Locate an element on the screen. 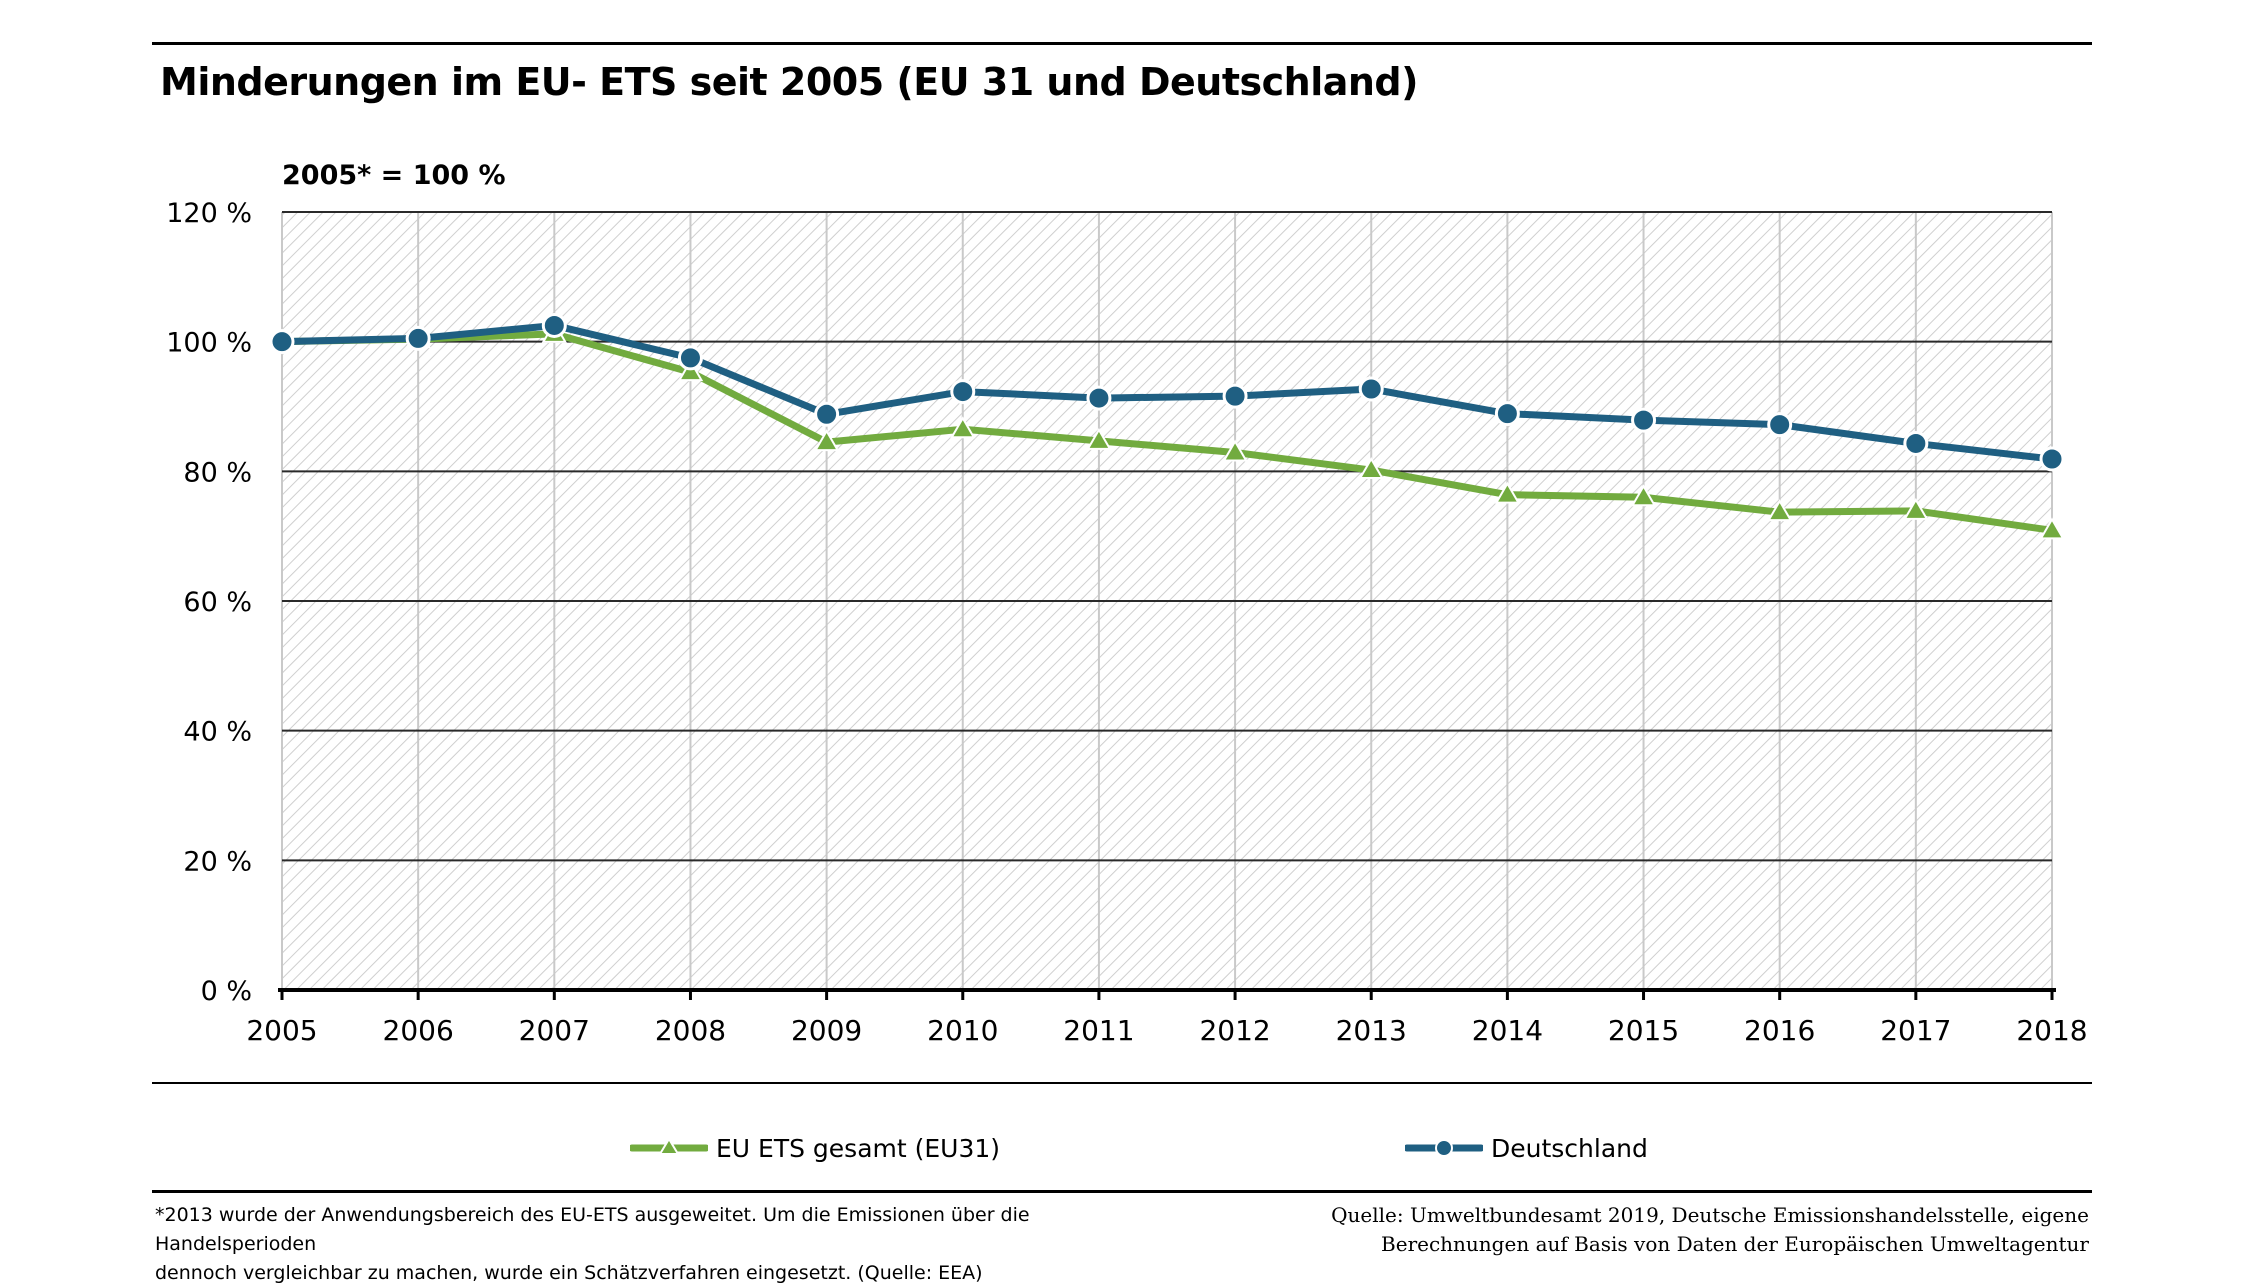 This screenshot has width=2244, height=1288. legend-item-eu: EU ETS gesamt (EU31) is located at coordinates (815, 1148).